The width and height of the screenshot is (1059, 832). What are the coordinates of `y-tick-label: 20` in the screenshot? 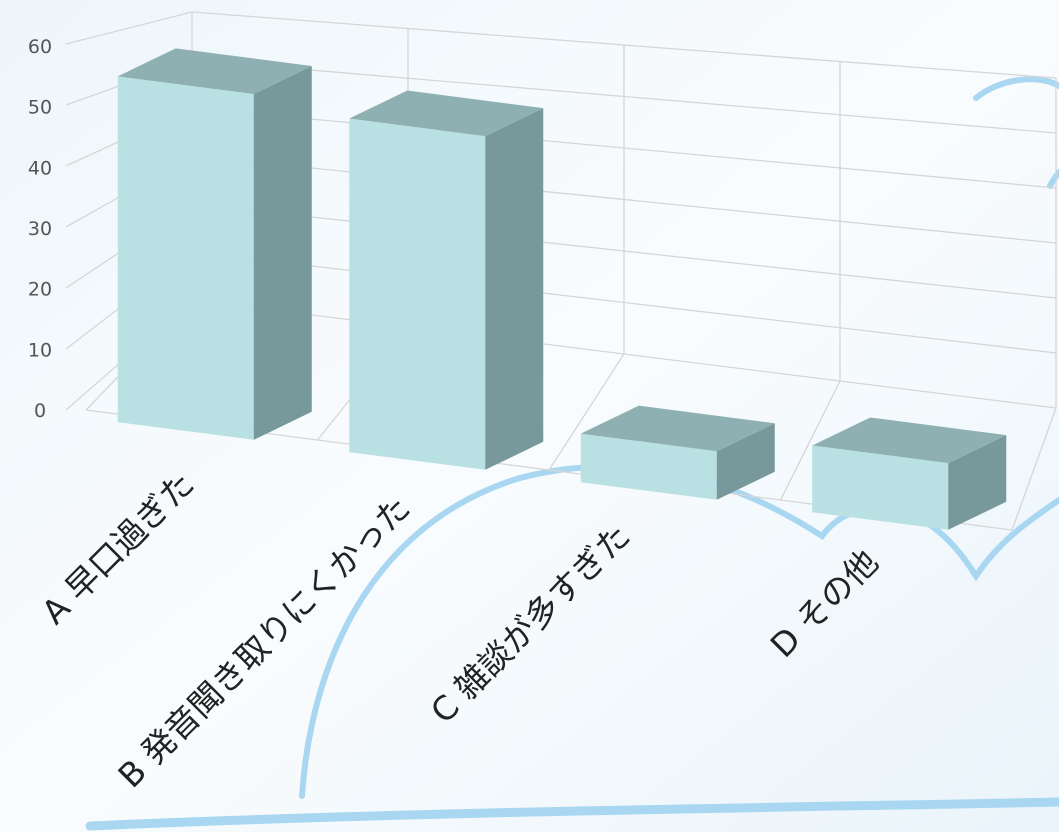 It's located at (40, 290).